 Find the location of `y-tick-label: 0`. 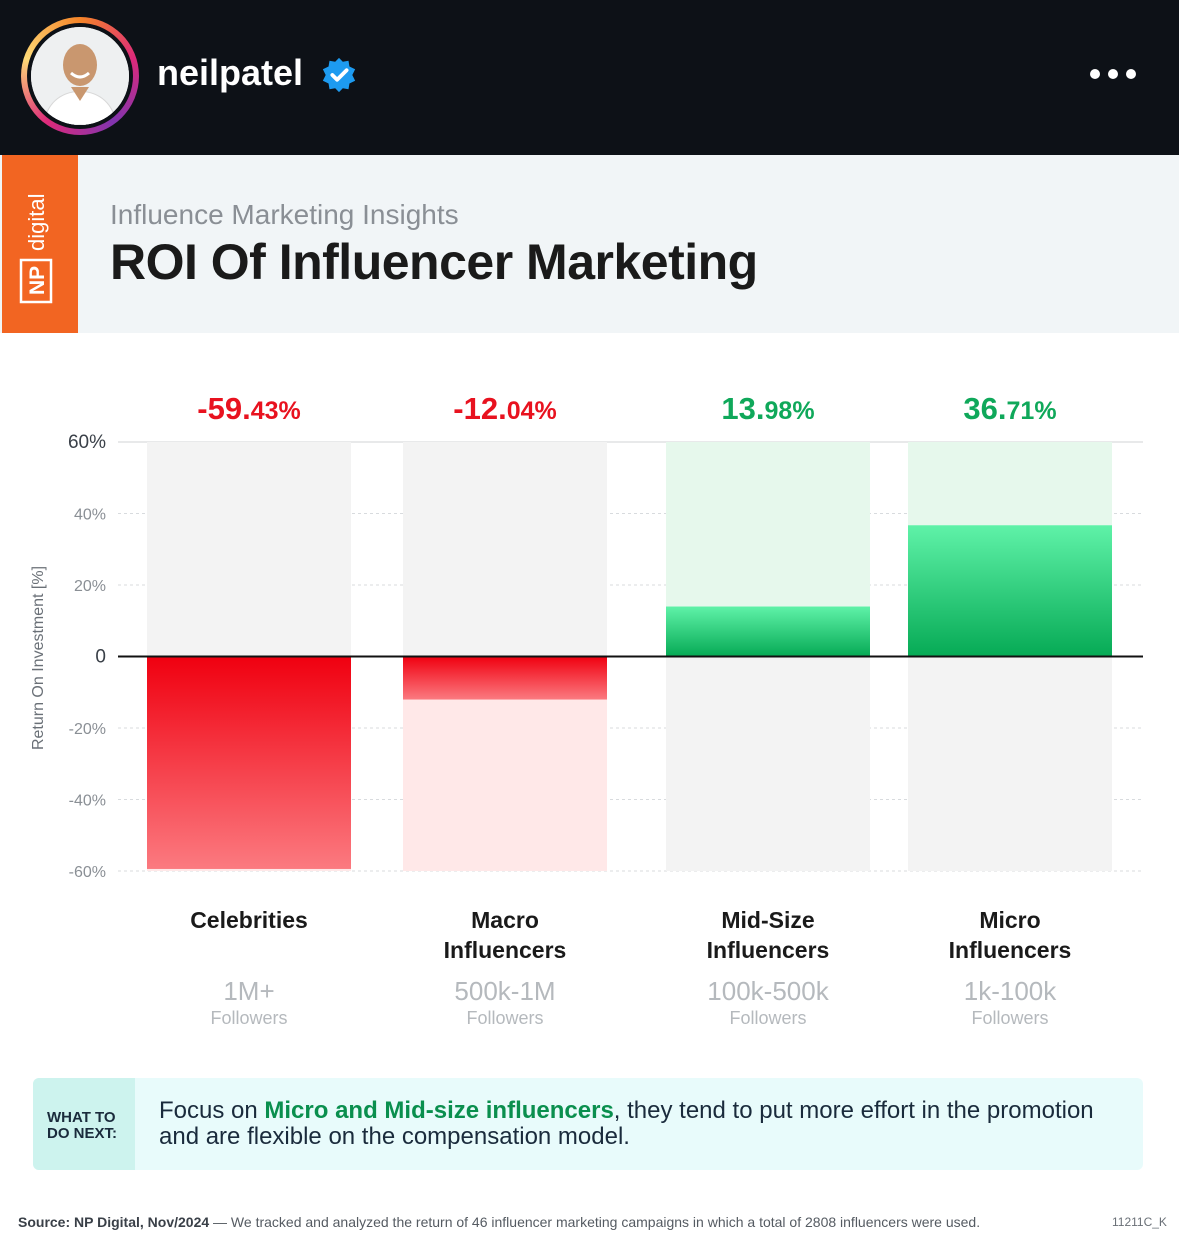

y-tick-label: 0 is located at coordinates (100, 657).